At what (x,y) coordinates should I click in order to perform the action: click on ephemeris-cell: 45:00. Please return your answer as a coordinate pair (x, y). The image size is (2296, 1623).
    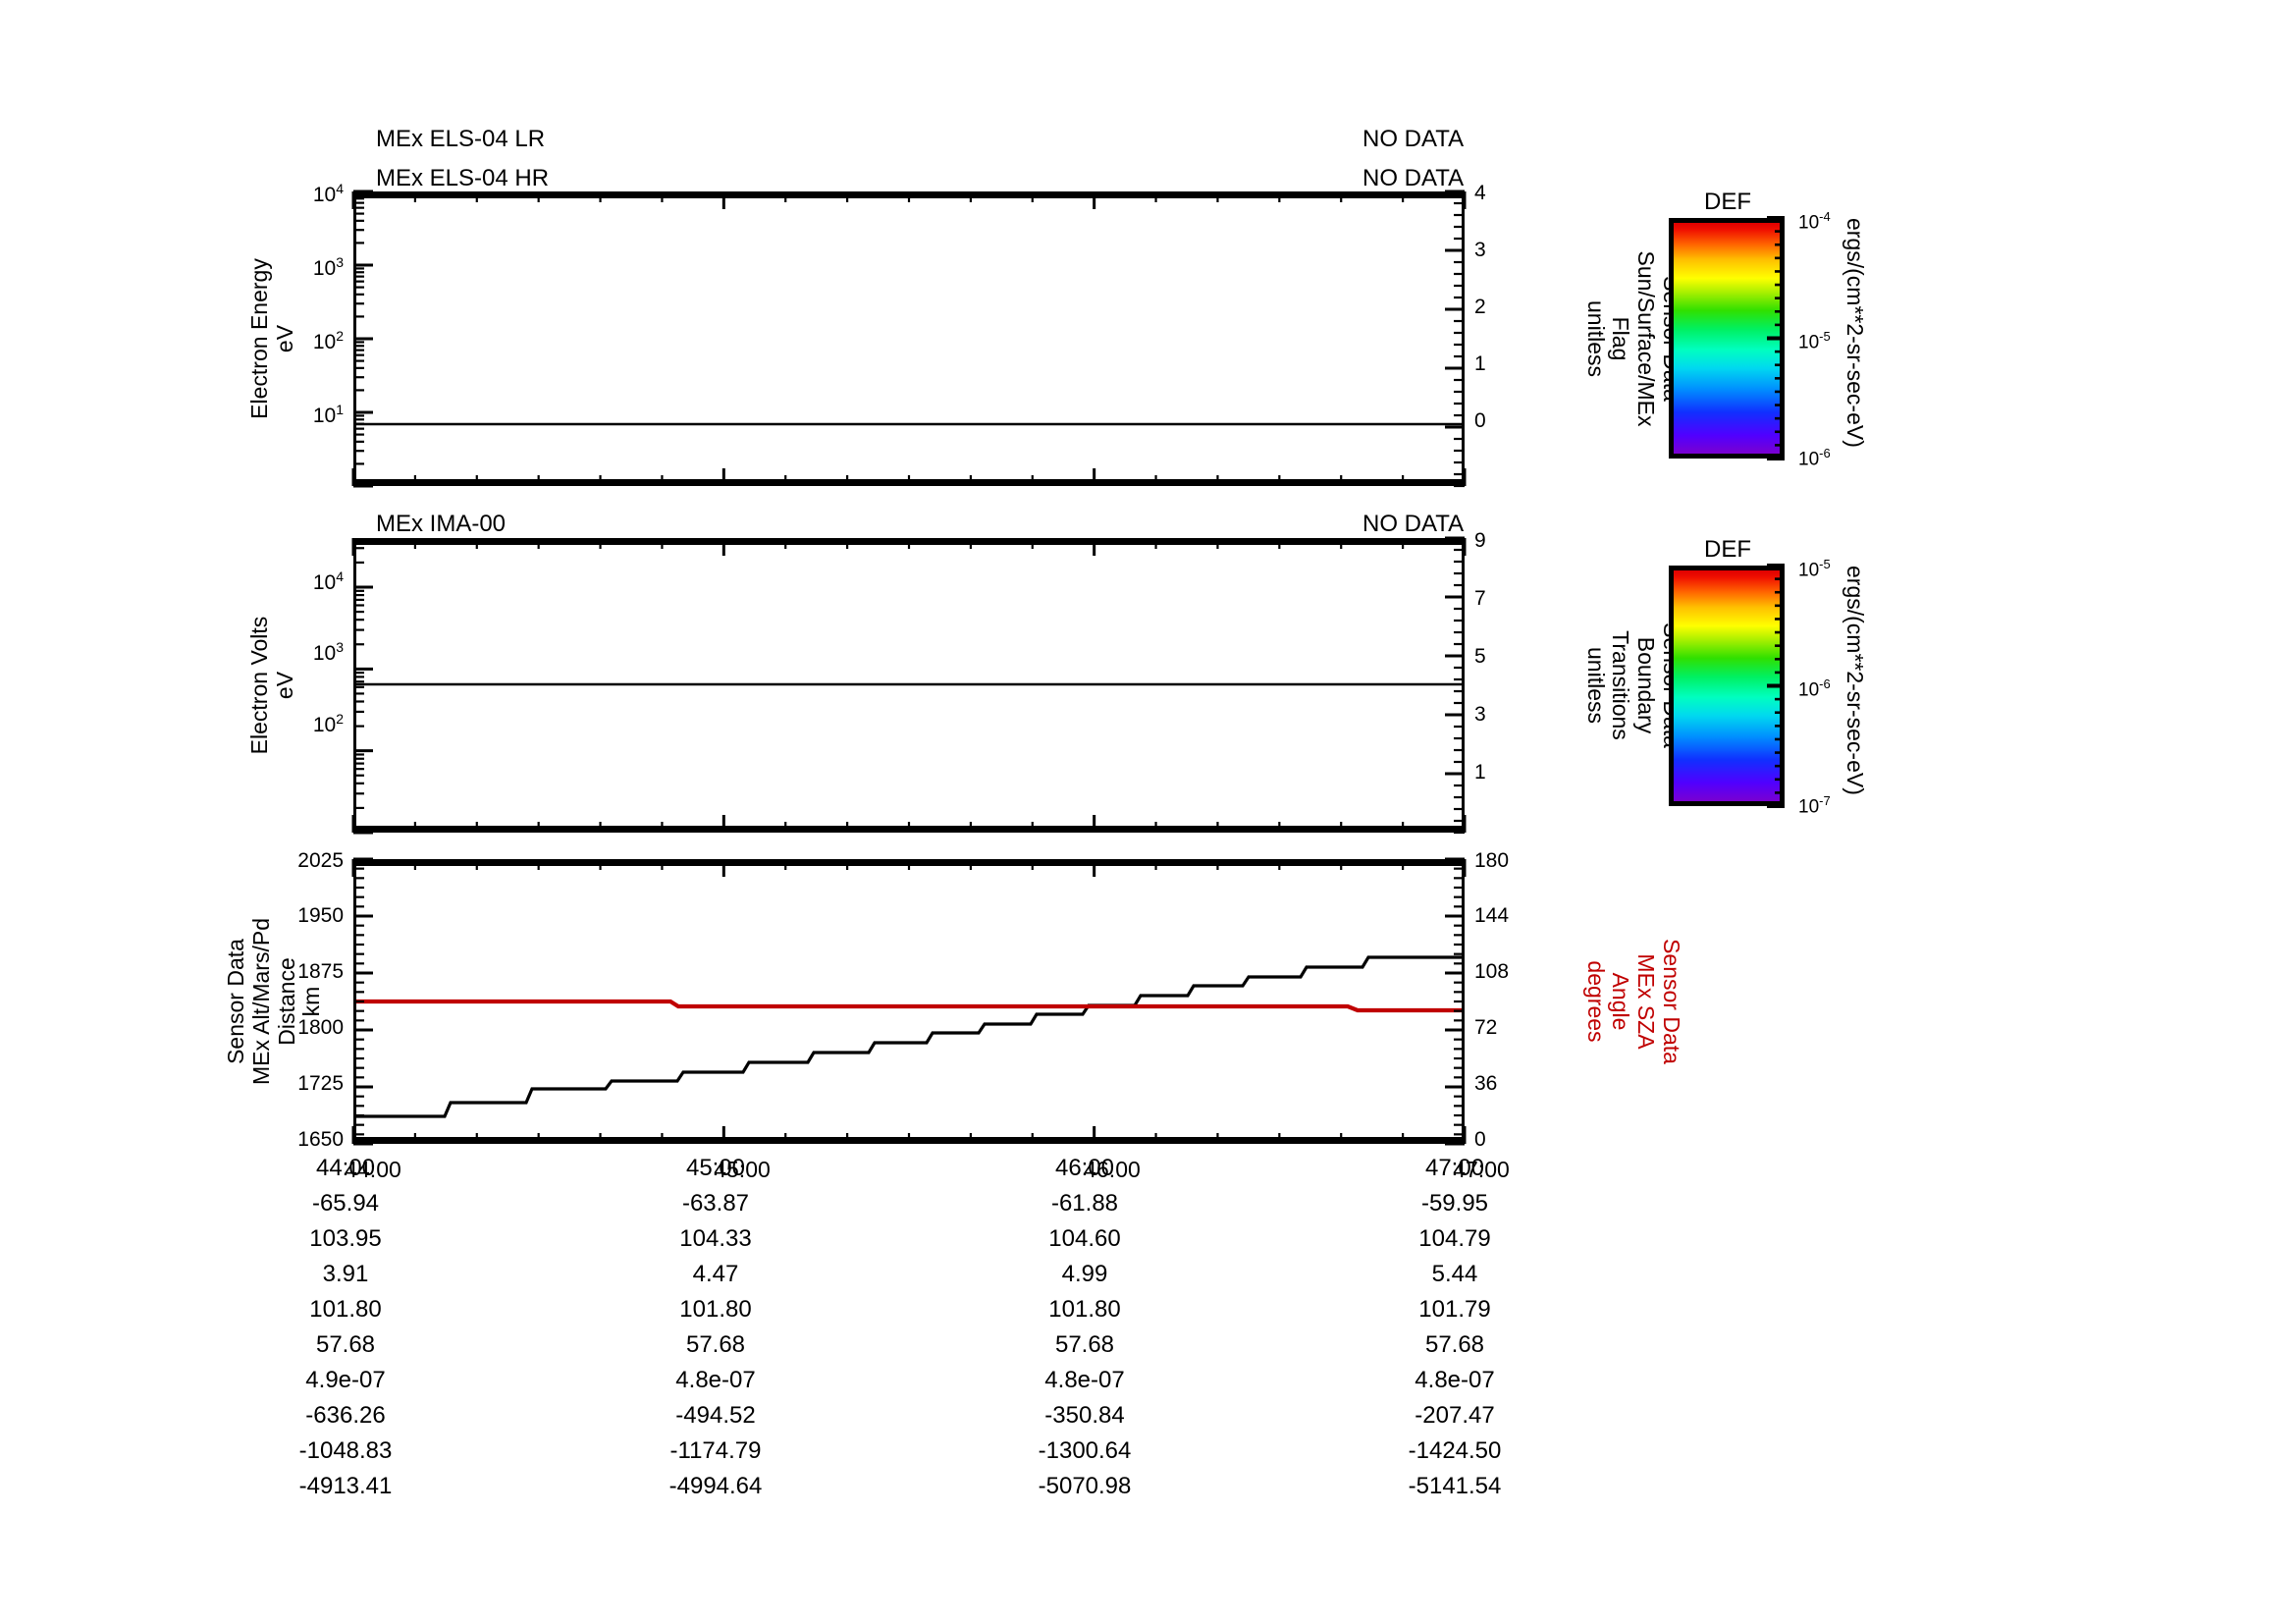
    Looking at the image, I should click on (716, 1168).